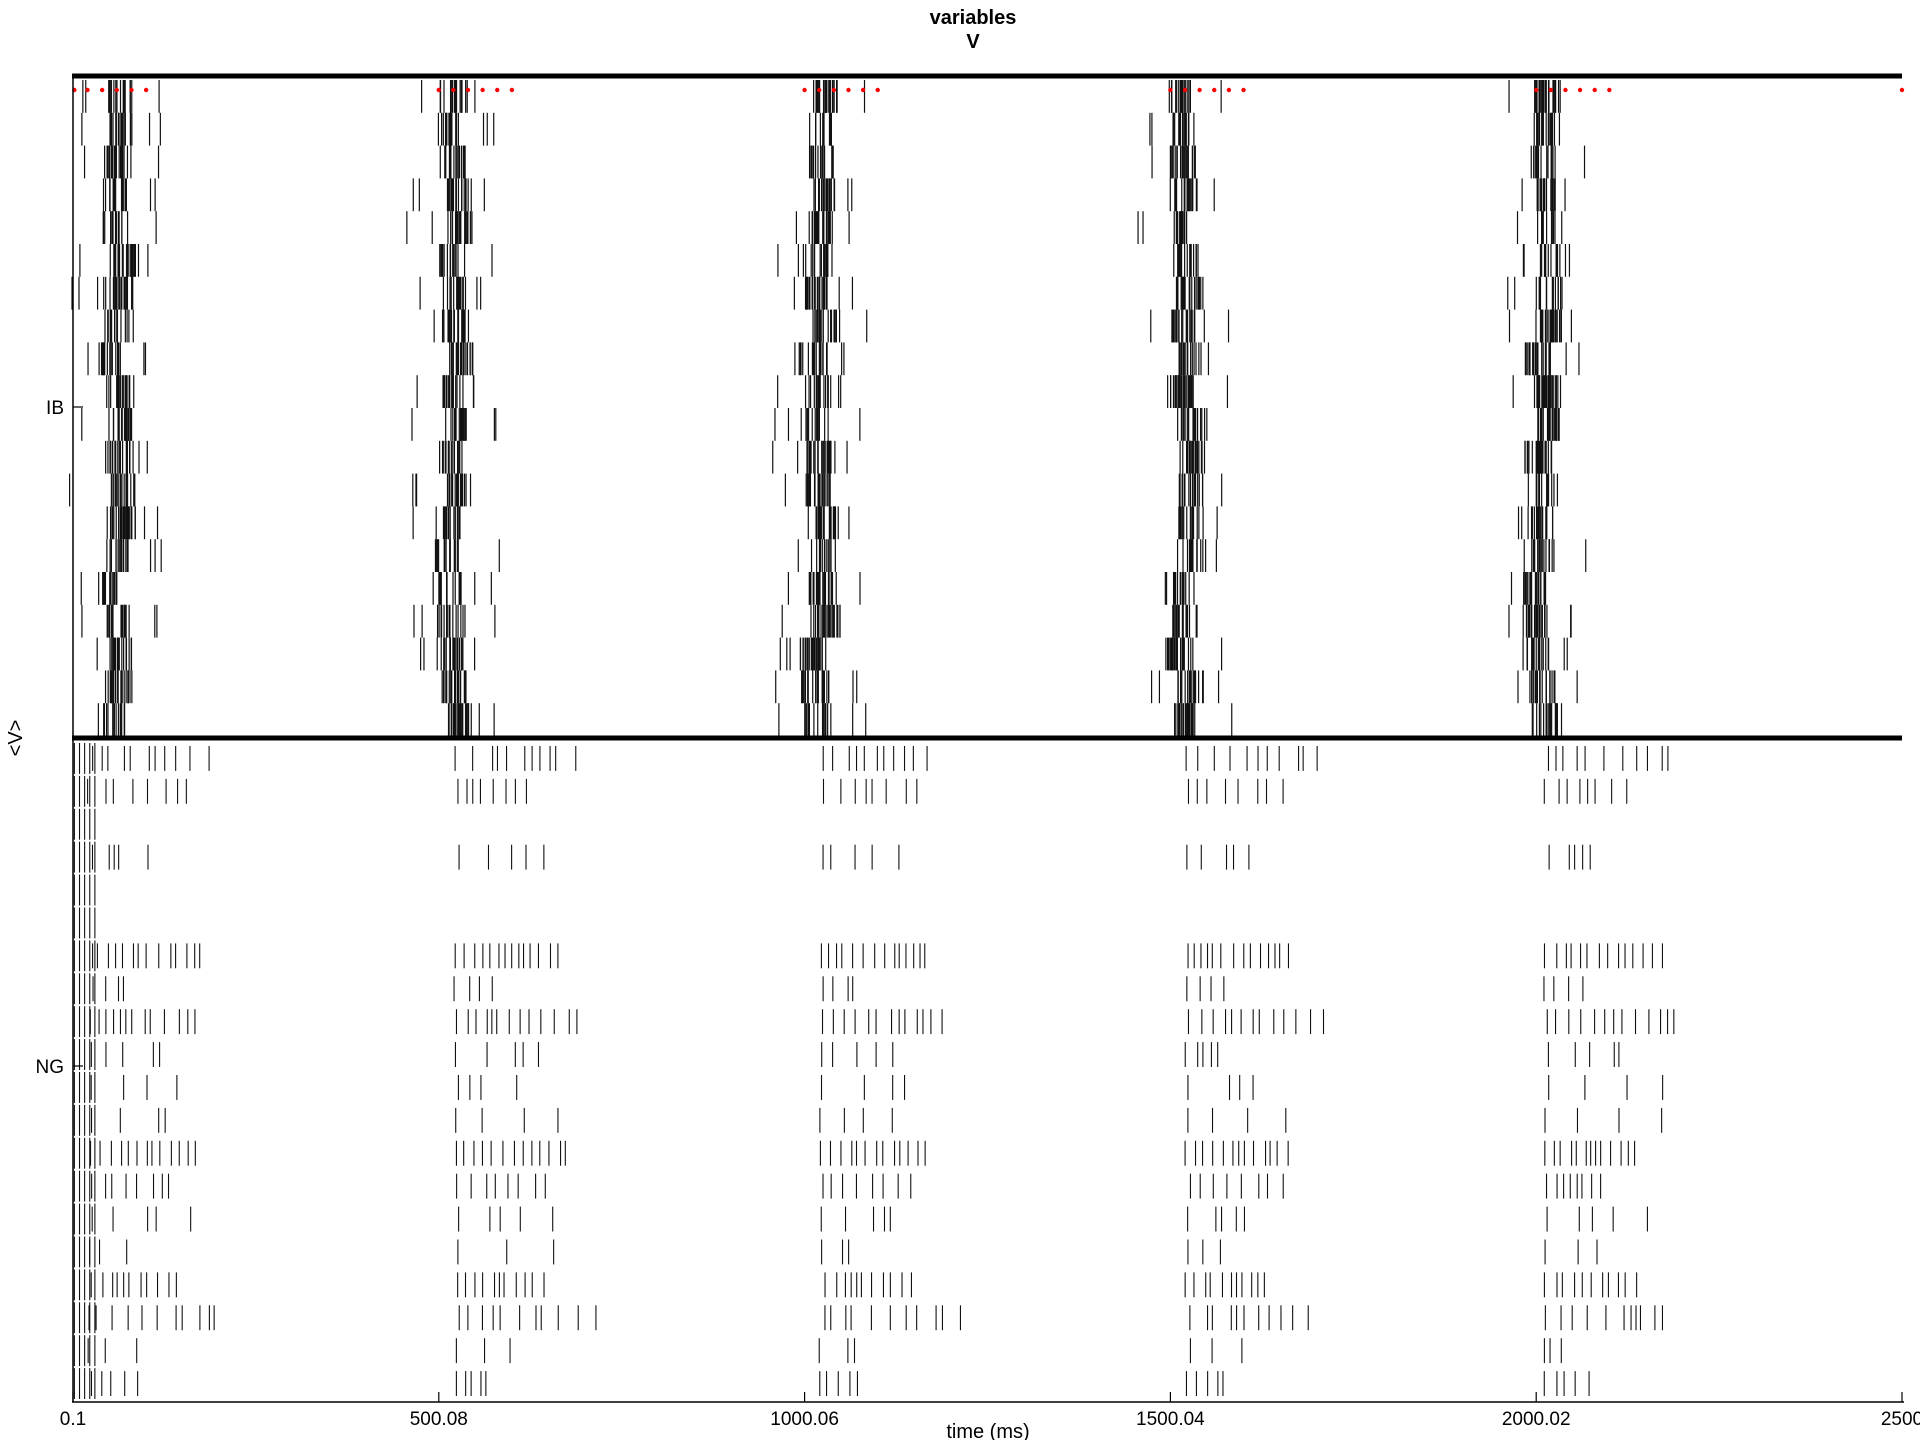  Describe the element at coordinates (973, 42) in the screenshot. I see `chart-title-line2: V` at that location.